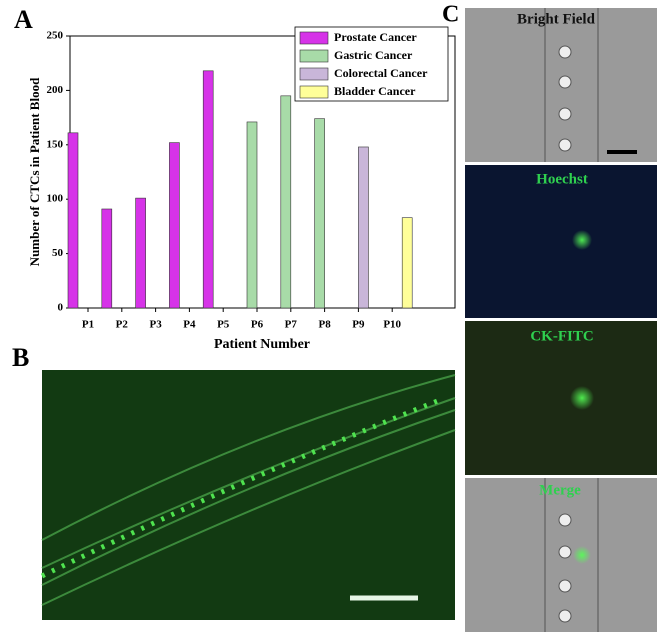 This screenshot has height=638, width=661. Describe the element at coordinates (58, 253) in the screenshot. I see `y-tick-label: 50` at that location.